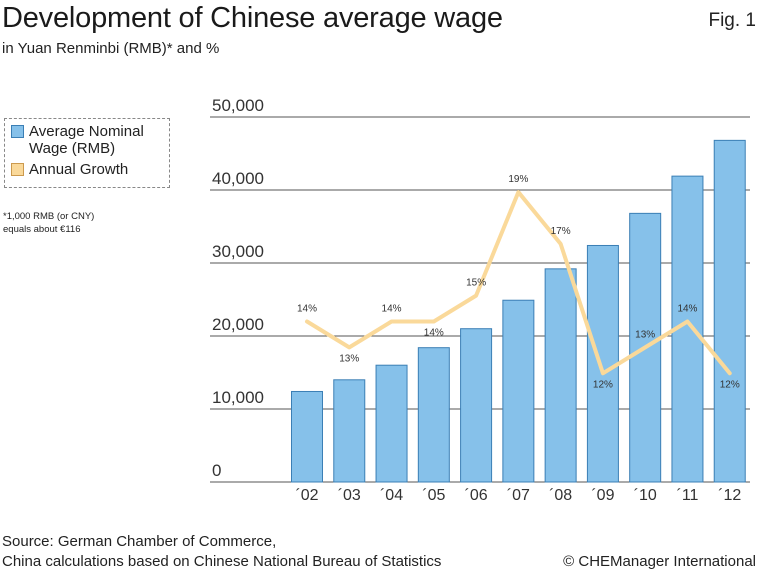 The height and width of the screenshot is (572, 760). Describe the element at coordinates (238, 324) in the screenshot. I see `y-tick-label: 20,000` at that location.